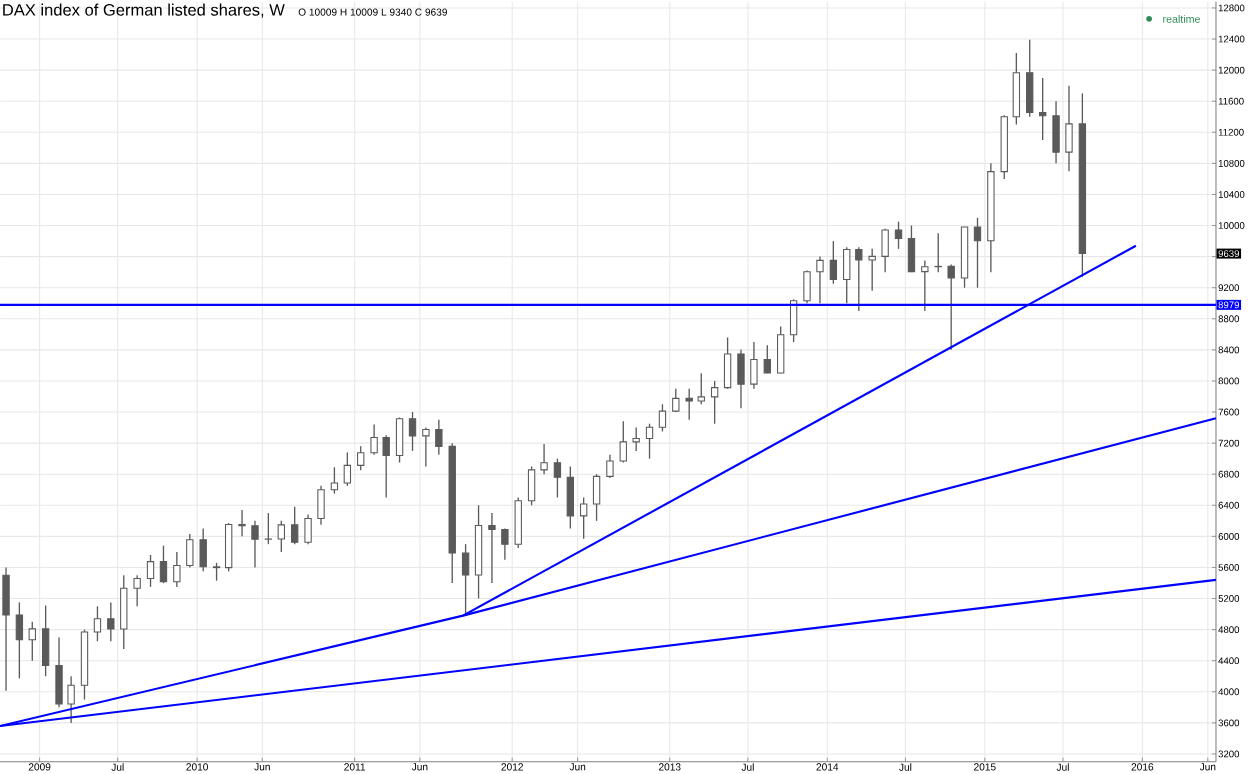 The width and height of the screenshot is (1250, 774). I want to click on chart-title: DAX index of German listed shares, W, so click(144, 10).